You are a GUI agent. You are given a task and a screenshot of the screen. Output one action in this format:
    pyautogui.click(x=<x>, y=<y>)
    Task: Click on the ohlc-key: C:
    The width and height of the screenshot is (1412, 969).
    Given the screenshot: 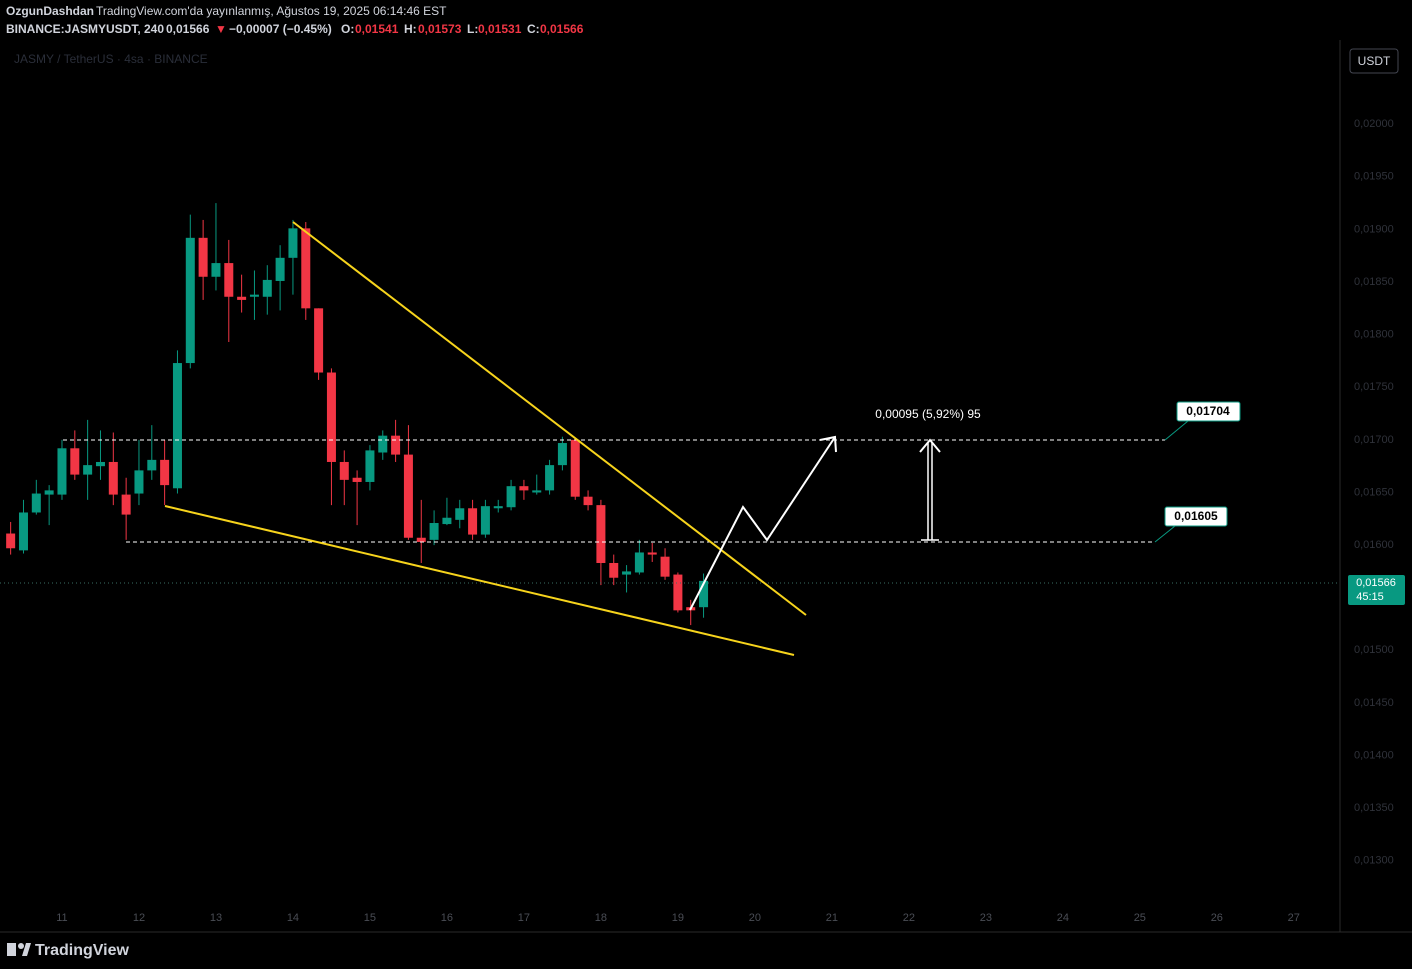 What is the action you would take?
    pyautogui.click(x=533, y=29)
    